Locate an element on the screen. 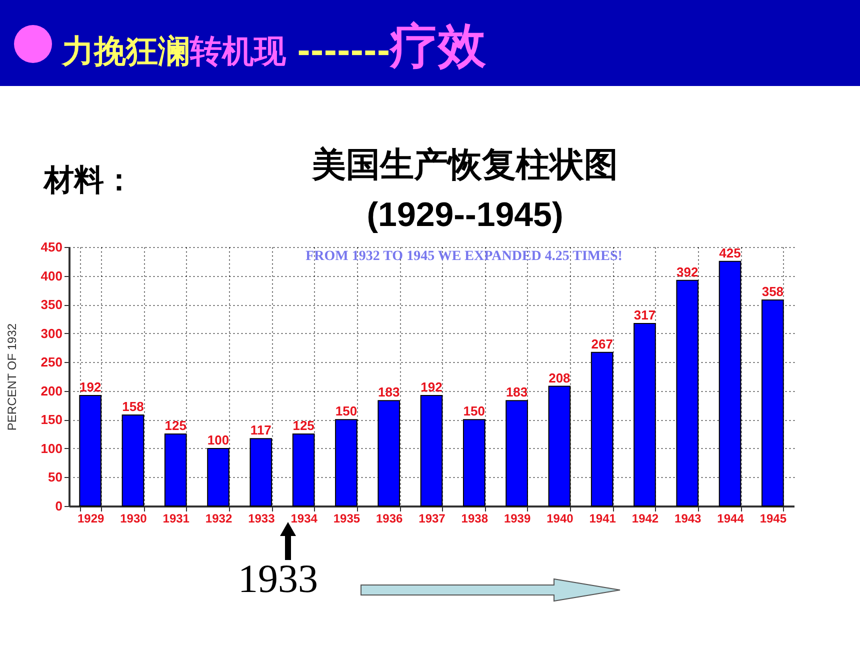 Image resolution: width=860 pixels, height=645 pixels. chart-subtitle: (1929--1945) is located at coordinates (465, 215).